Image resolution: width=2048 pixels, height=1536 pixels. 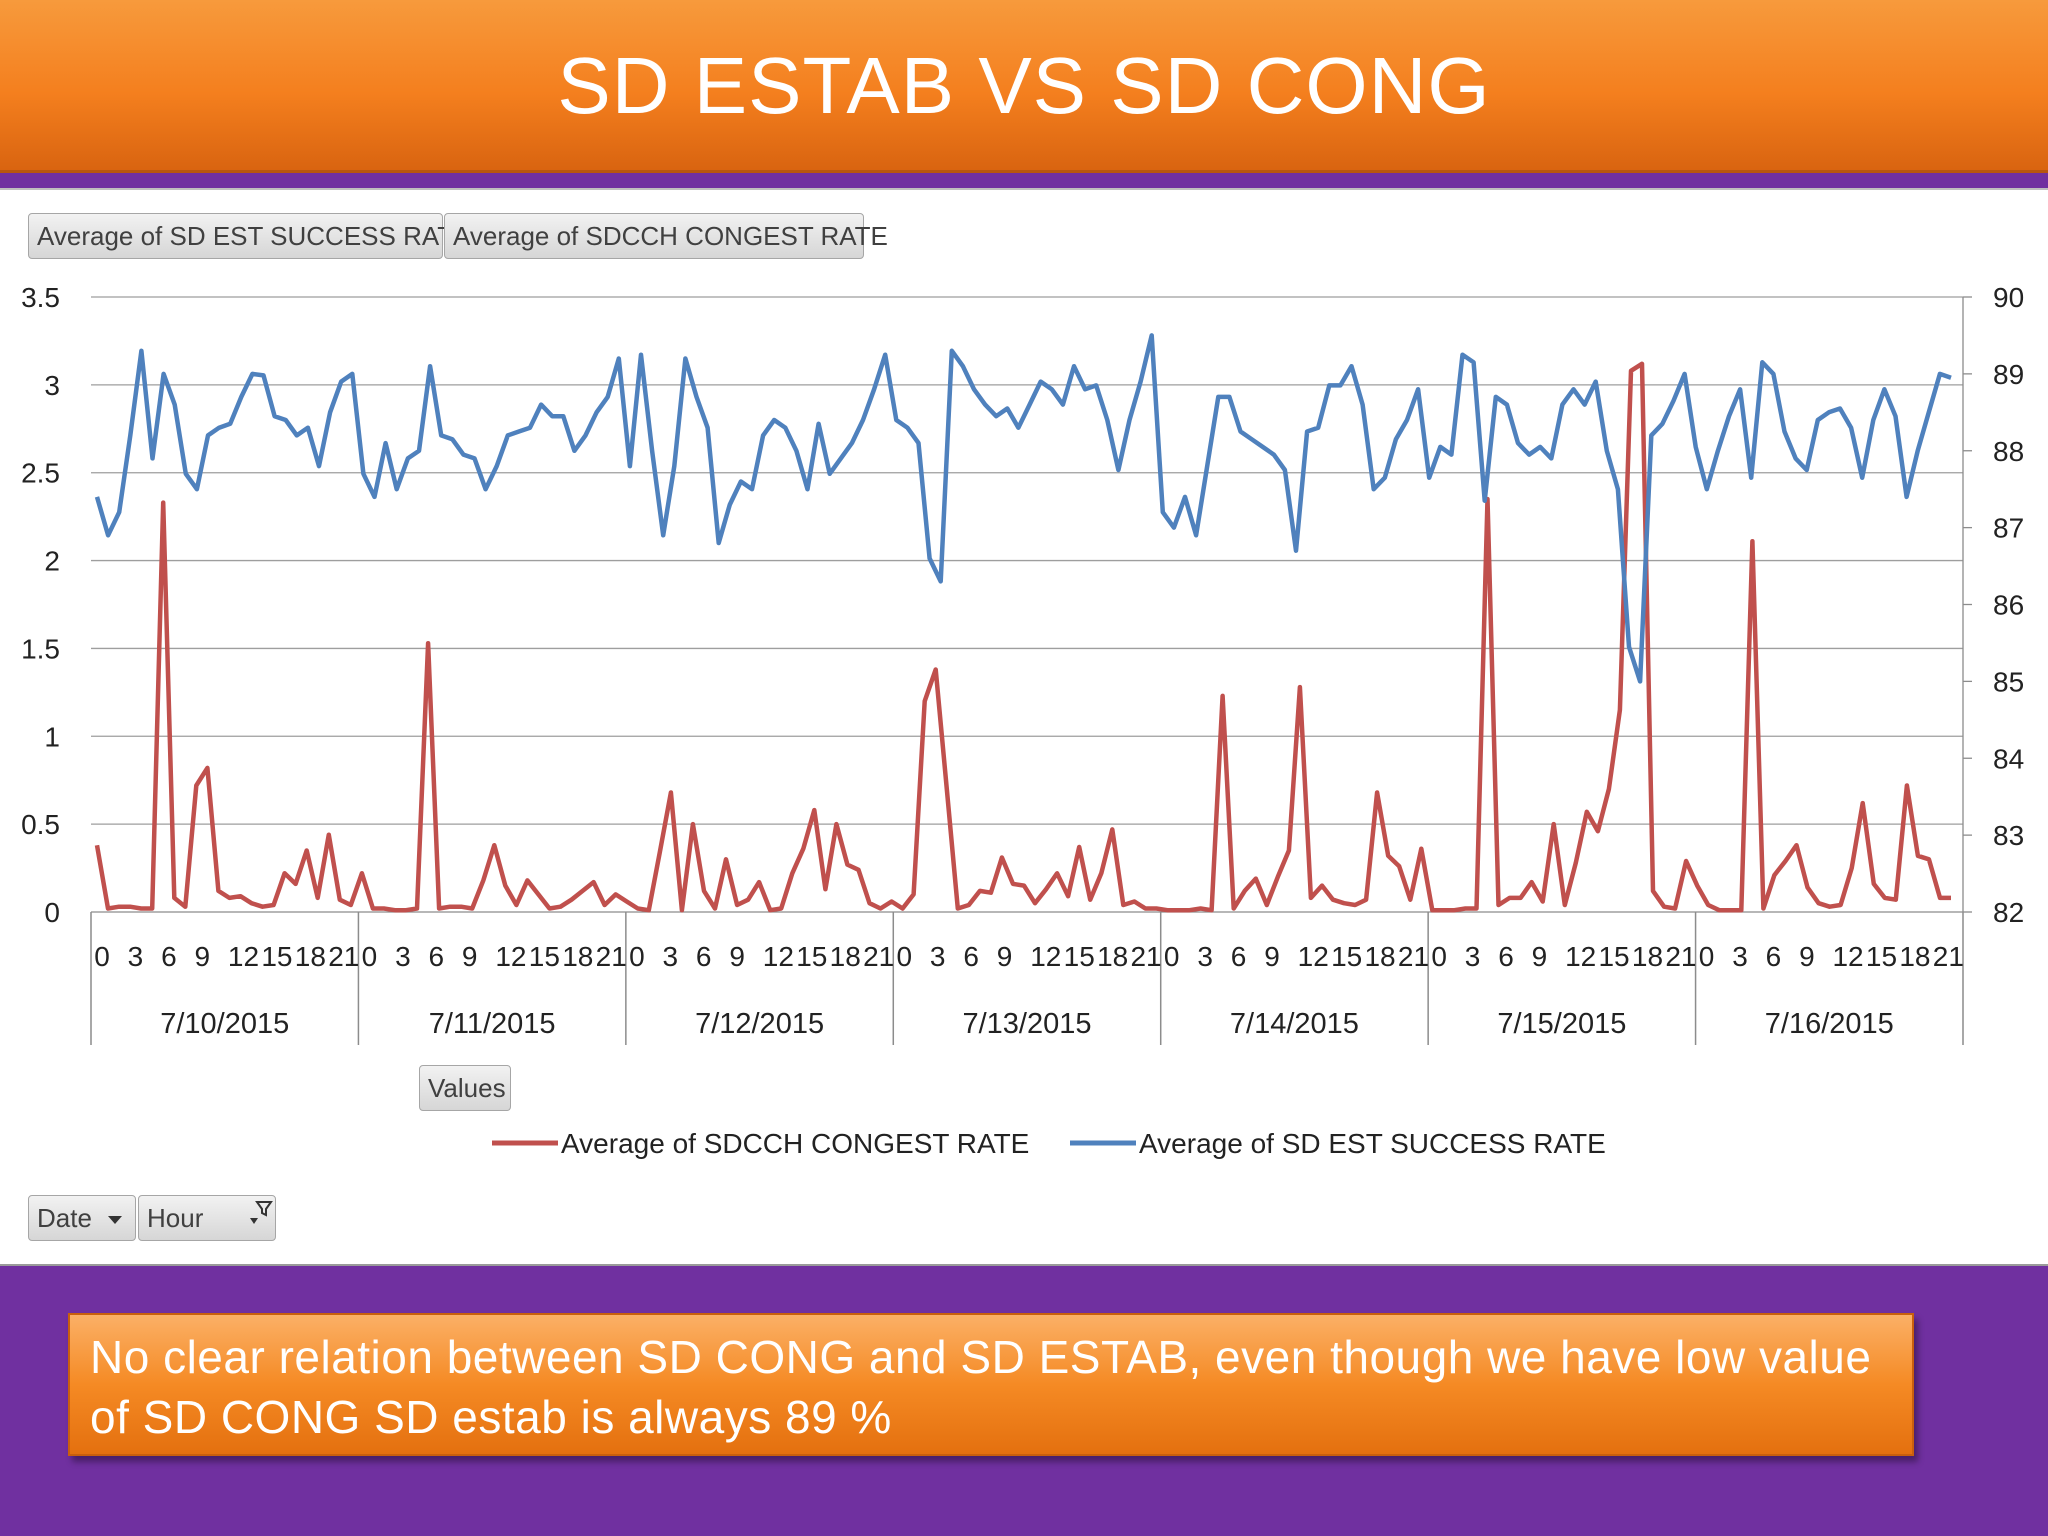 I want to click on right-tick-label: 86, so click(x=2008, y=605).